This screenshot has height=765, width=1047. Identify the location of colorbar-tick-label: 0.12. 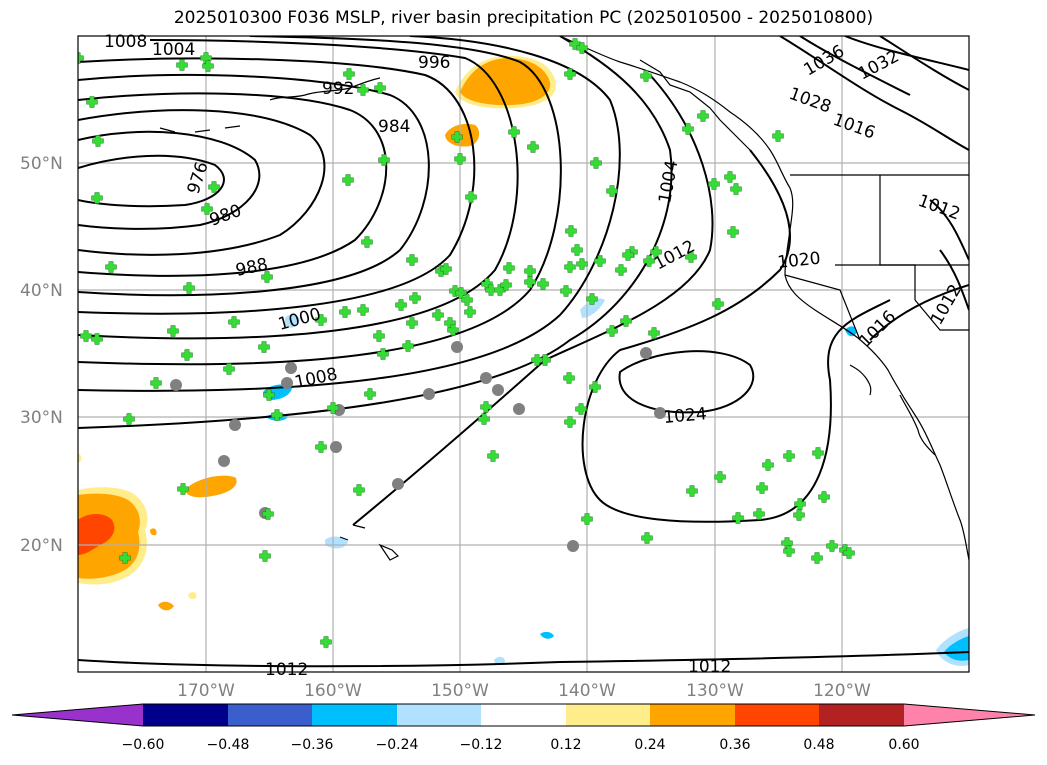
(565, 745).